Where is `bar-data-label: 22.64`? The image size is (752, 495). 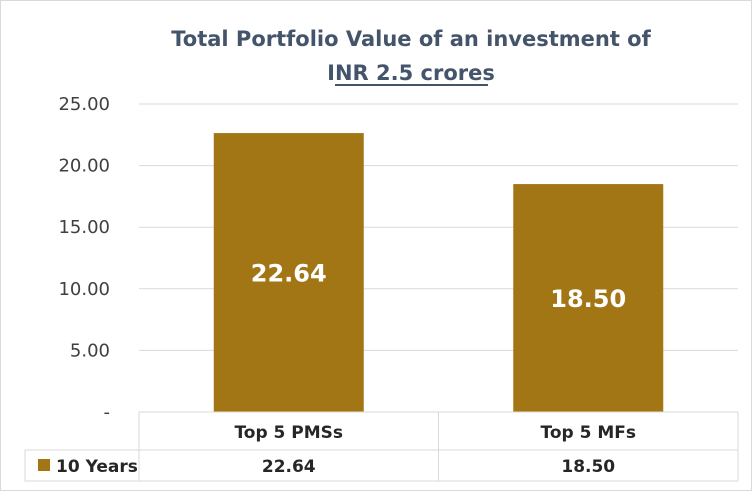
bar-data-label: 22.64 is located at coordinates (289, 274).